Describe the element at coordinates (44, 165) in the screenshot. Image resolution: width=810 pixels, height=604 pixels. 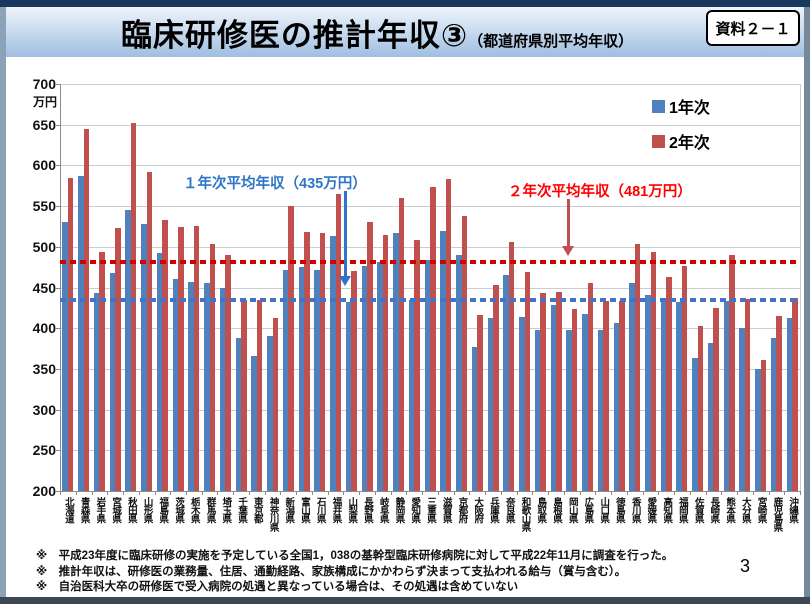
I see `y-axis-label: 600` at that location.